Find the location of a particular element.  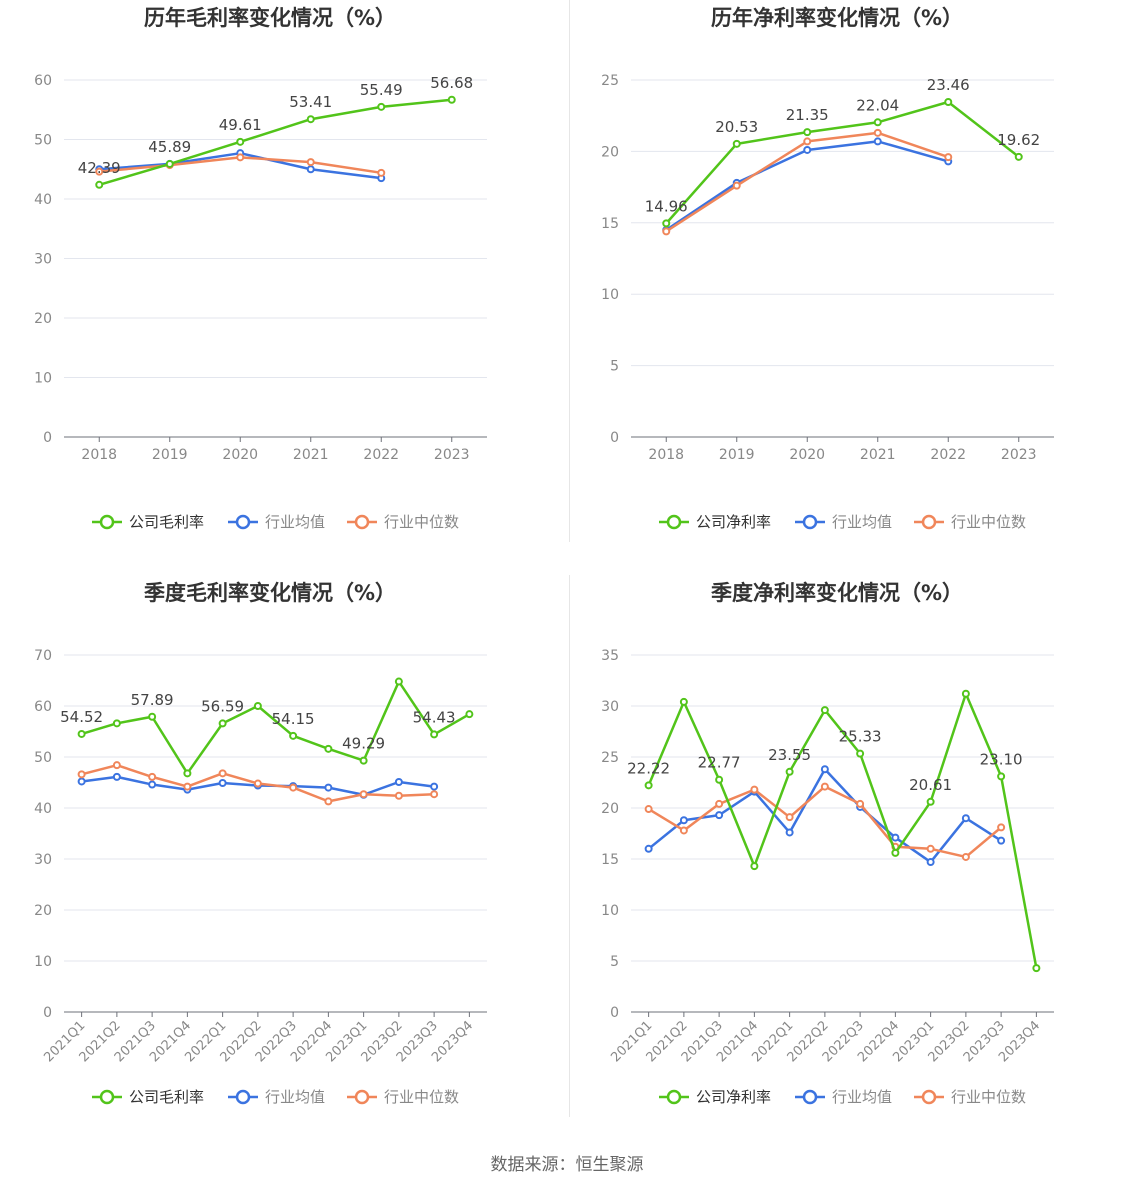

data-label: 14.96 is located at coordinates (666, 206).